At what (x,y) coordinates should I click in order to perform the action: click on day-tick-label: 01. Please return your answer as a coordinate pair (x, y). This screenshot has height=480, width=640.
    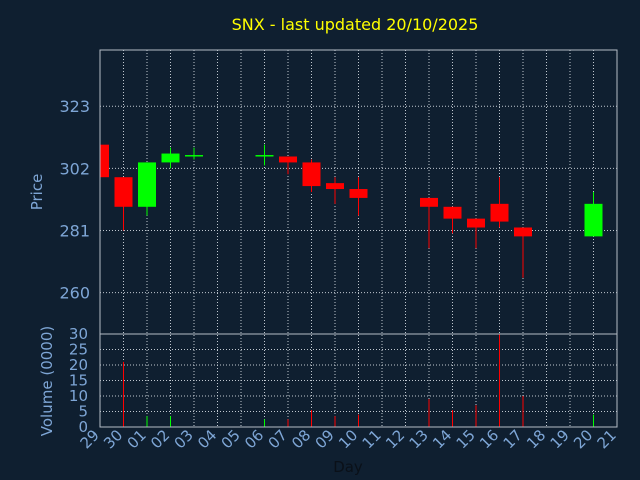
    Looking at the image, I should click on (137, 439).